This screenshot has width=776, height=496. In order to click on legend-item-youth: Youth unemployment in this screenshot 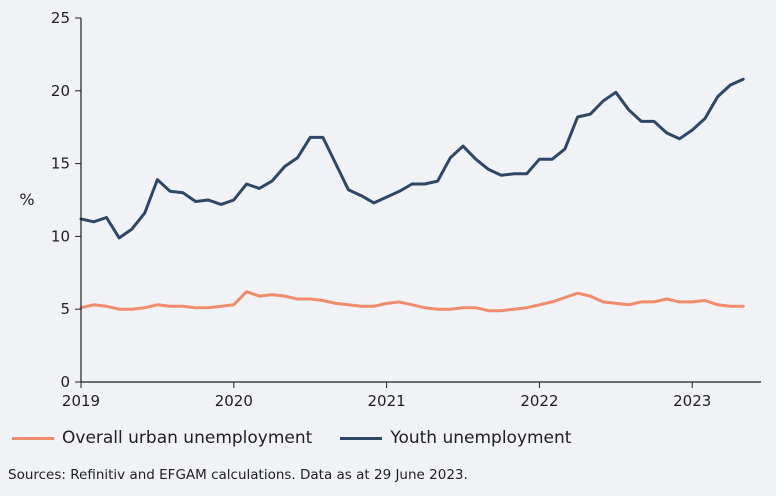, I will do `click(455, 438)`.